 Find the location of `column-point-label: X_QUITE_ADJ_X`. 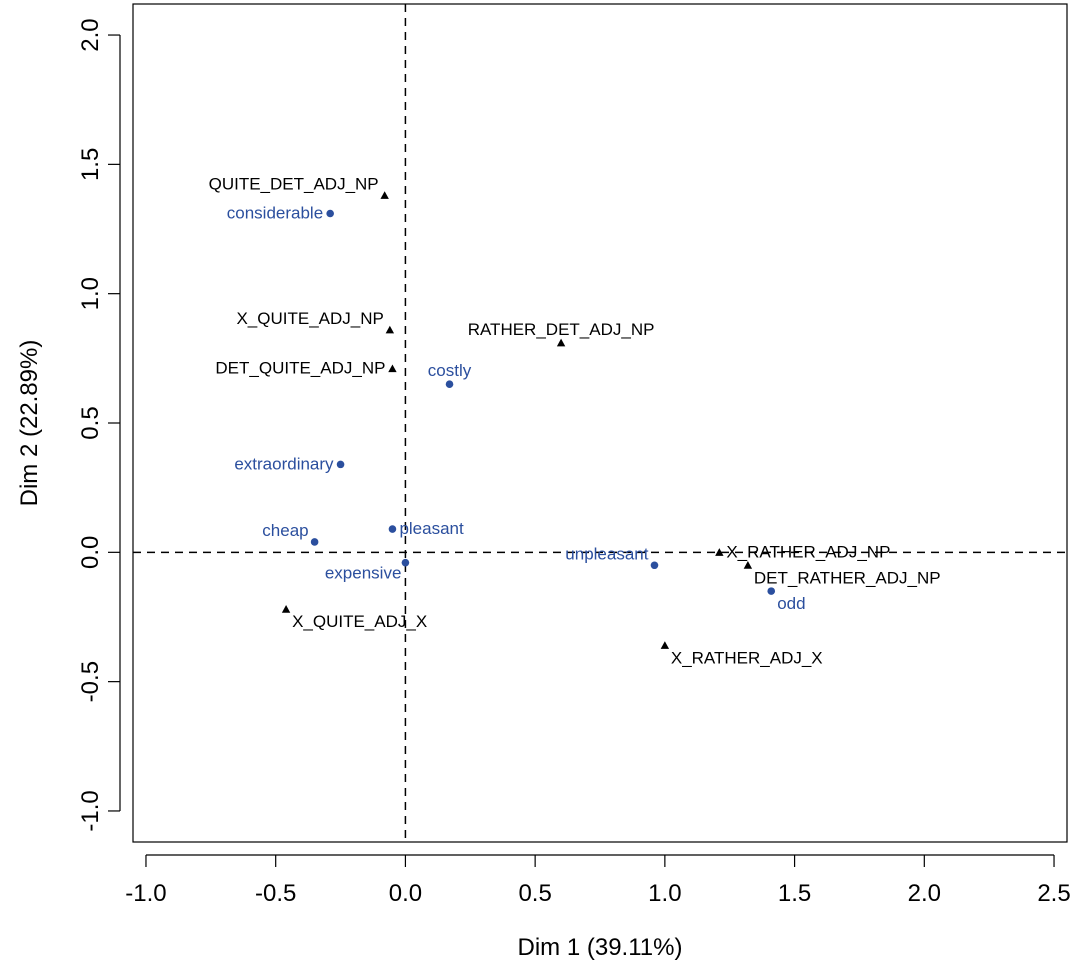

column-point-label: X_QUITE_ADJ_X is located at coordinates (359, 621).